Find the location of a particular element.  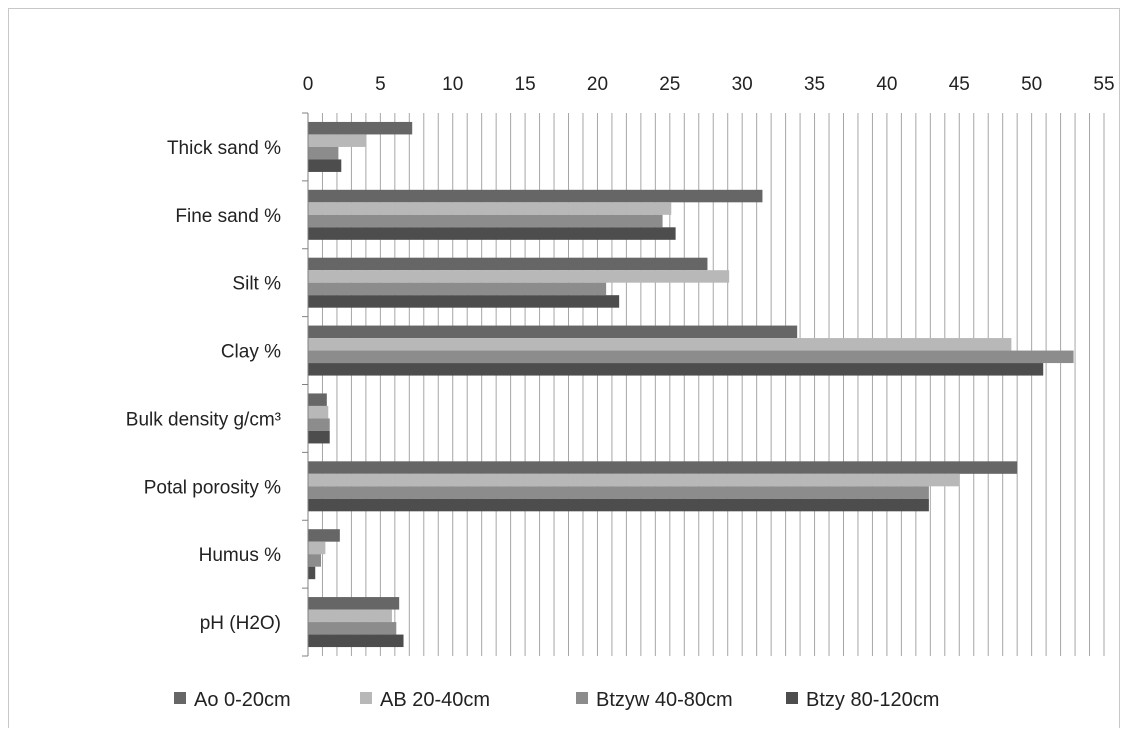

legend-entry: Ao 0-20cm is located at coordinates (242, 700).